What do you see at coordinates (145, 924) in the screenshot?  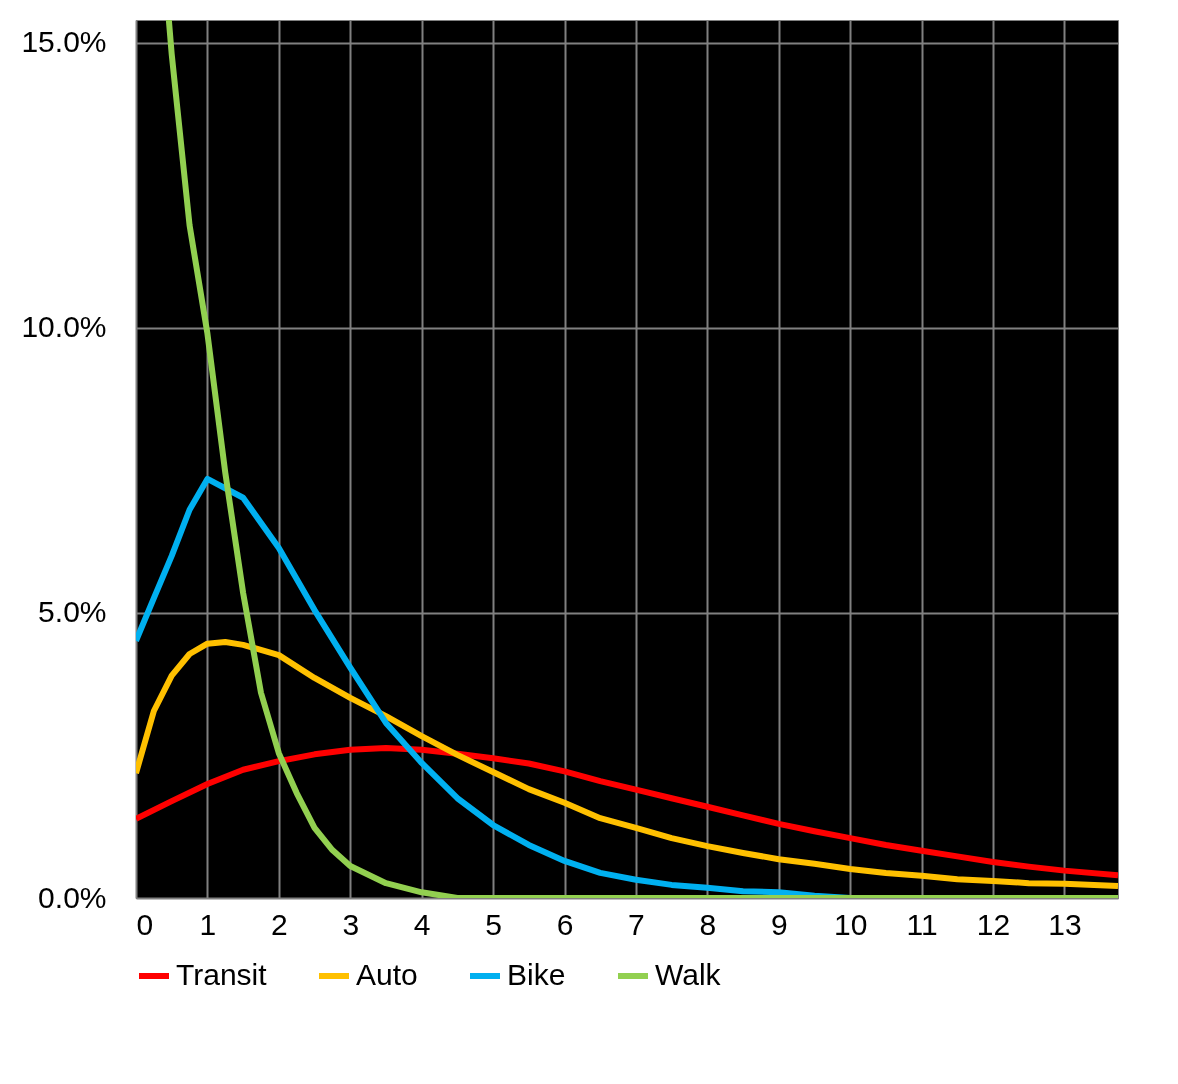 I see `x-tick-label: 0` at bounding box center [145, 924].